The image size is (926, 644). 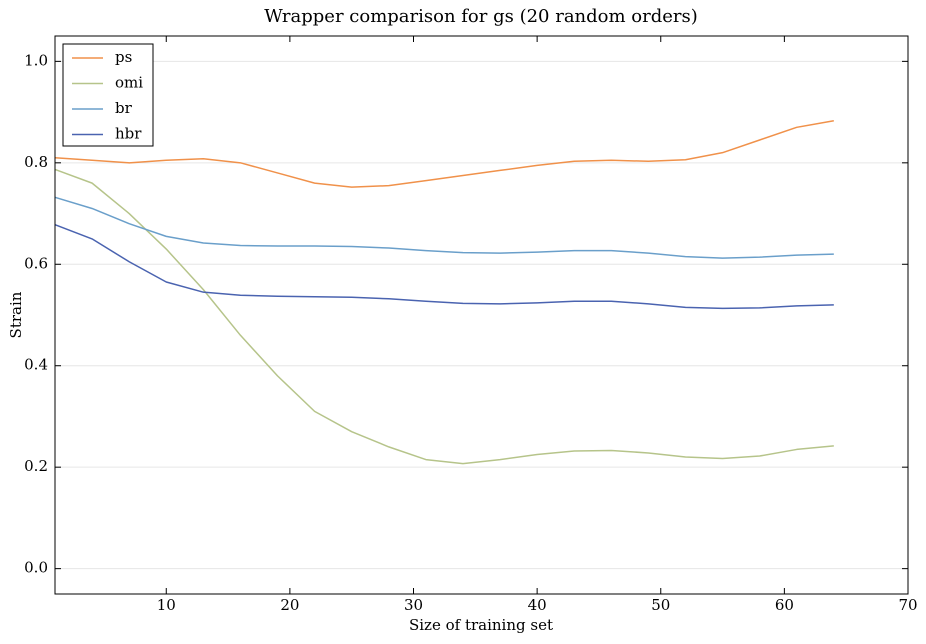 What do you see at coordinates (108, 95) in the screenshot?
I see `legend-box` at bounding box center [108, 95].